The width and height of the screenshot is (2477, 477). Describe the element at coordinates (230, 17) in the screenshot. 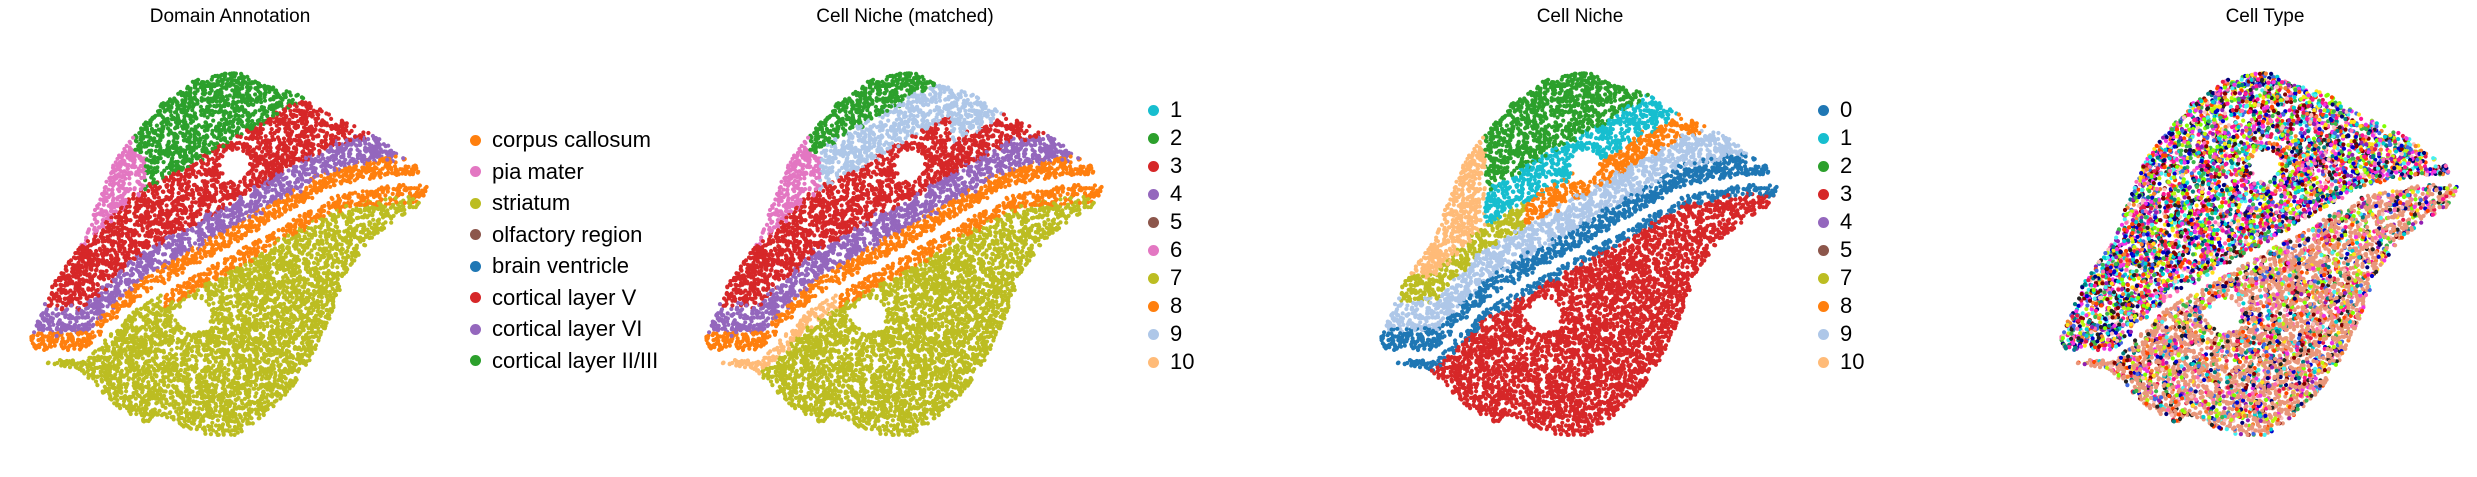

I see `chart-title: Domain Annotation` at that location.